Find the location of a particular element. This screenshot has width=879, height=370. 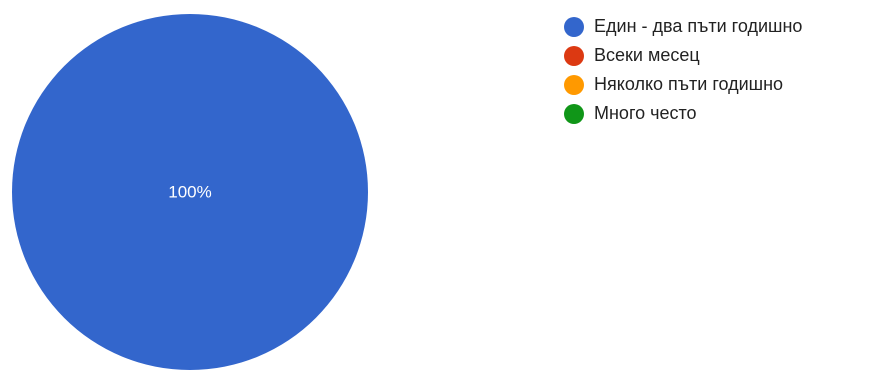

legend-item-0: Един - два пъти годишно is located at coordinates (683, 26).